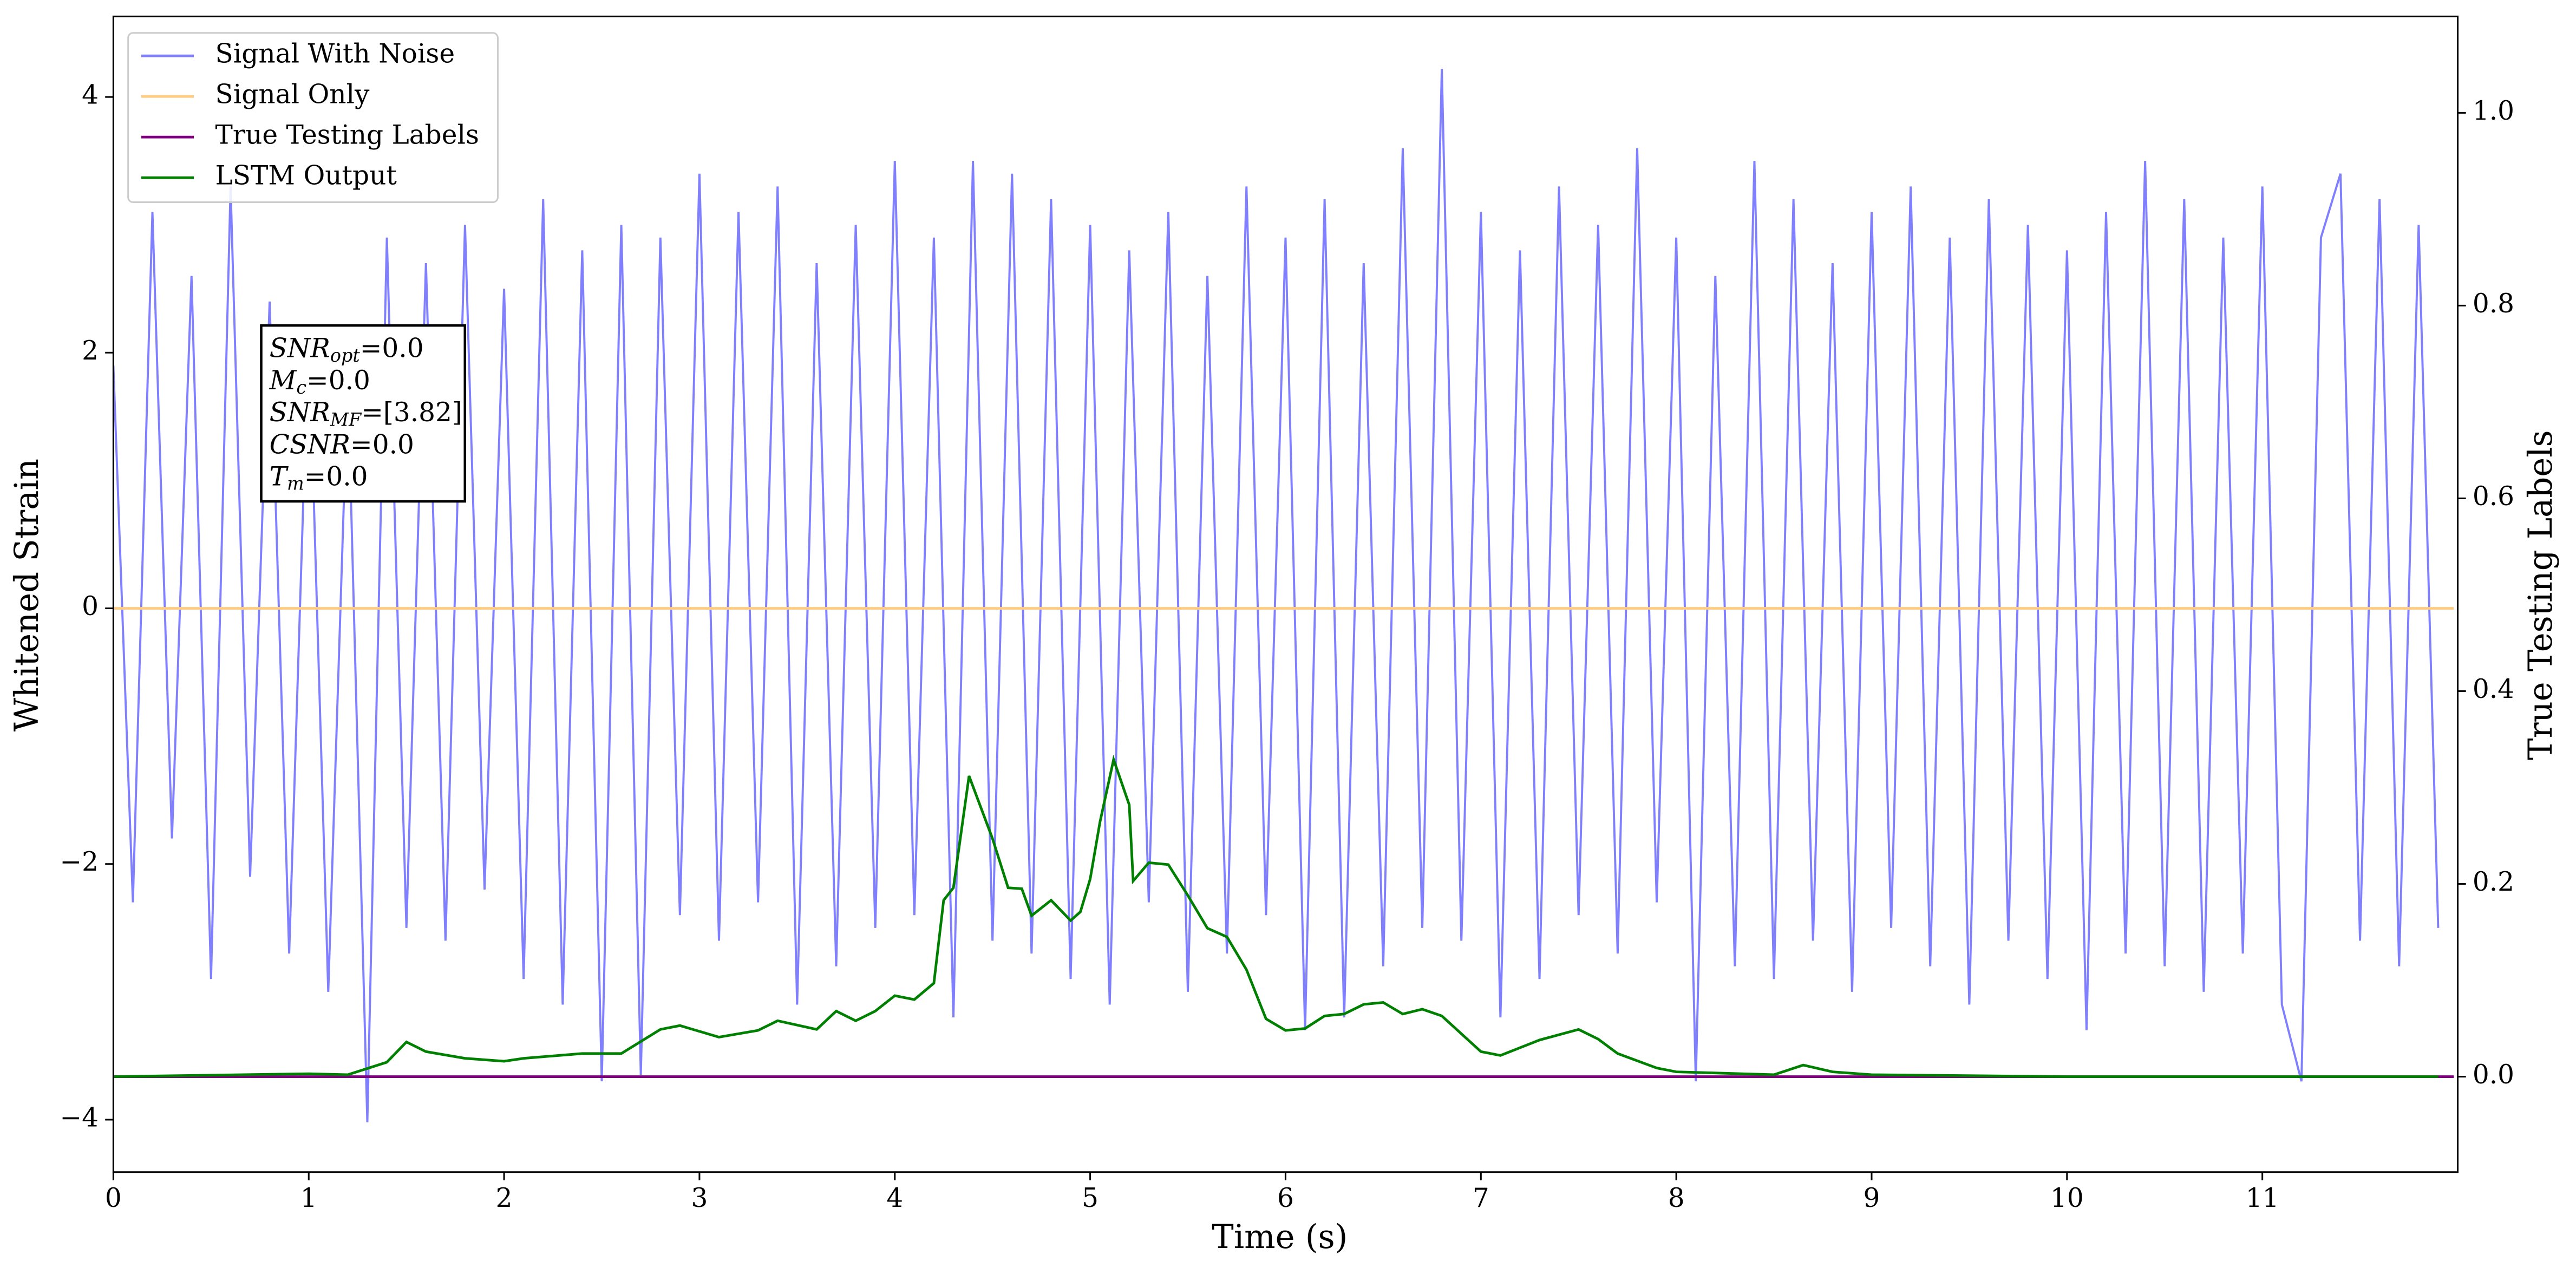  What do you see at coordinates (79, 1117) in the screenshot?
I see `y-tick-label: −4` at bounding box center [79, 1117].